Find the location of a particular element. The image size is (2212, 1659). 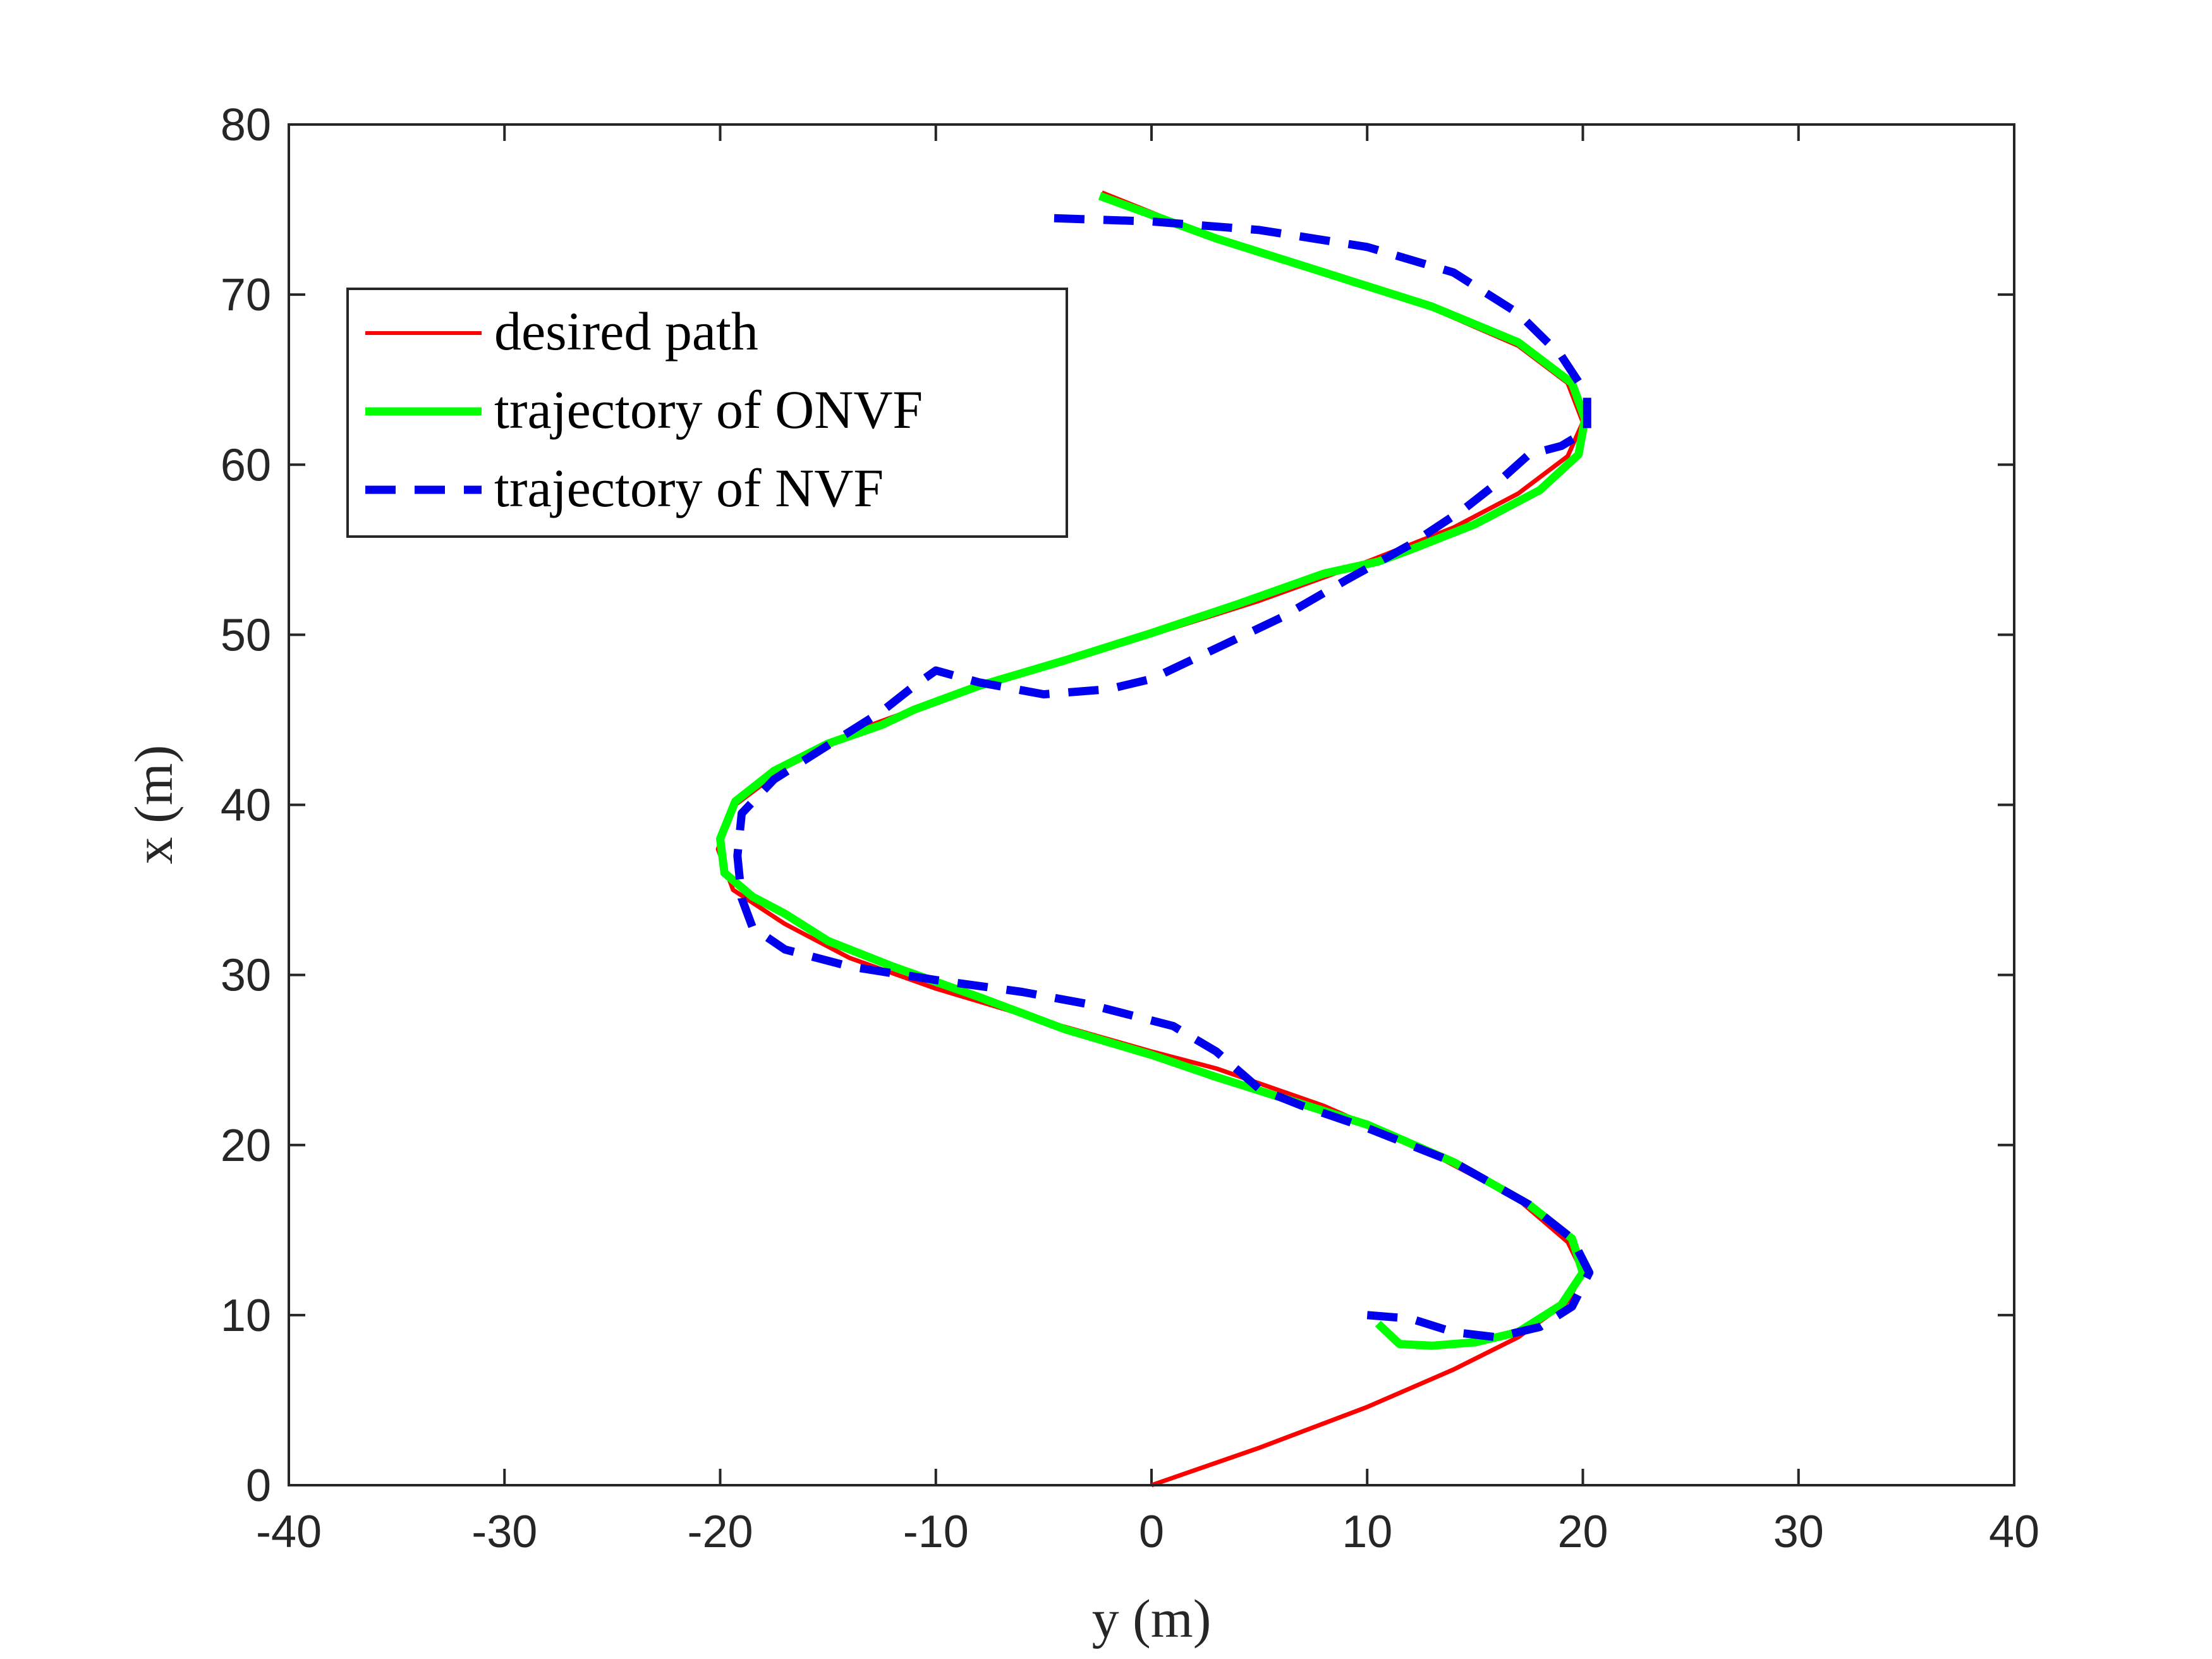

y-tick-label: 60 is located at coordinates (246, 465).